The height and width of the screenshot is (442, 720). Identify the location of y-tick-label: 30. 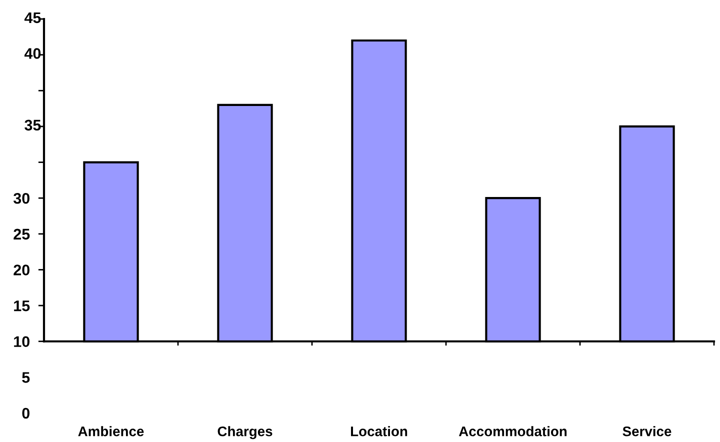
(21, 198).